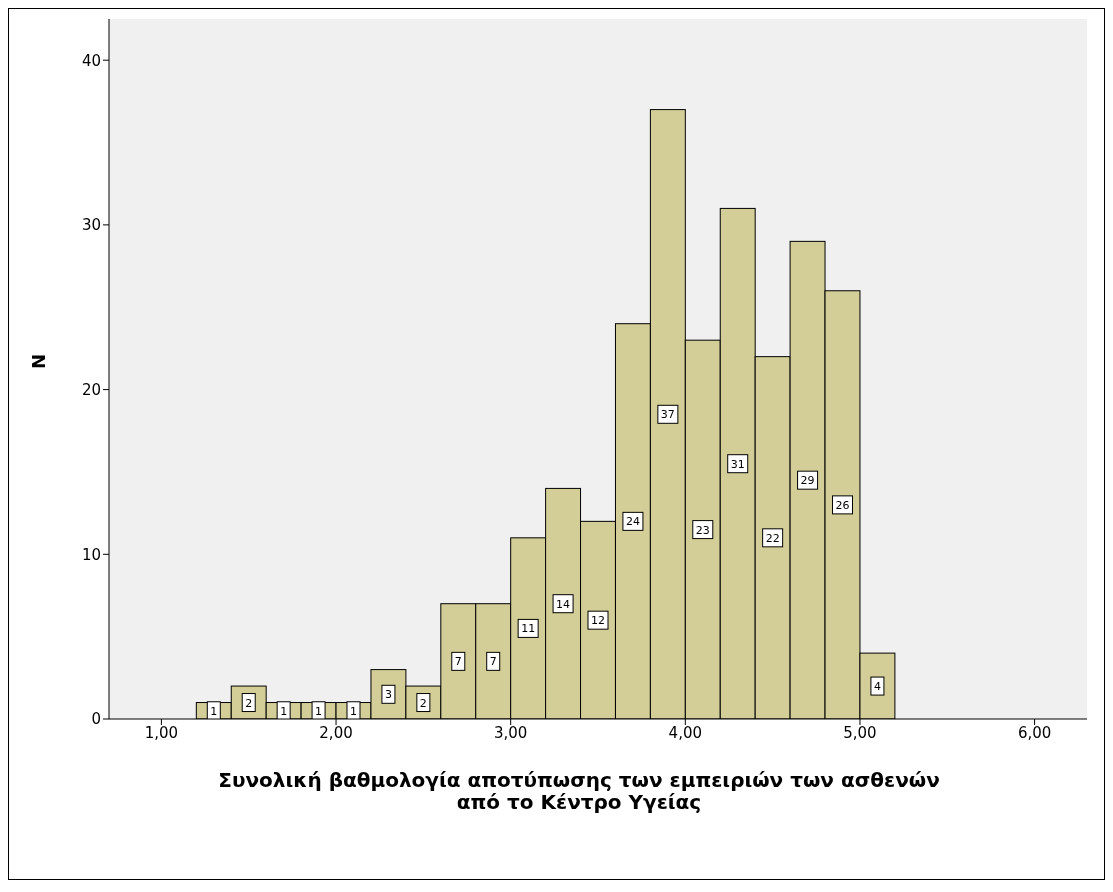  I want to click on x-tick-label: 1,00, so click(161, 732).